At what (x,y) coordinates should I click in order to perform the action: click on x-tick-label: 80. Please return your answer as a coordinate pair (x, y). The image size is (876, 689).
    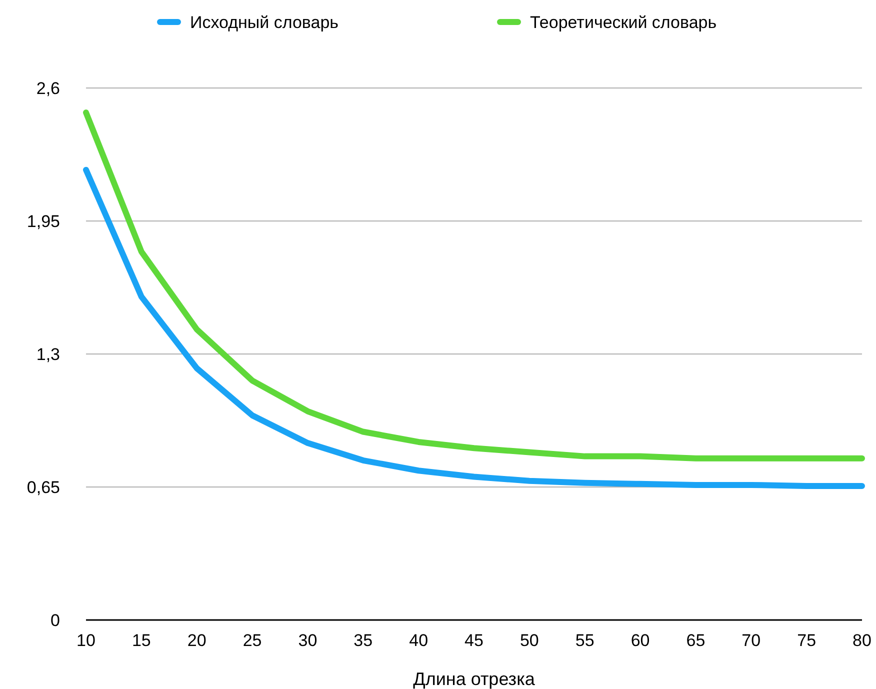
    Looking at the image, I should click on (862, 640).